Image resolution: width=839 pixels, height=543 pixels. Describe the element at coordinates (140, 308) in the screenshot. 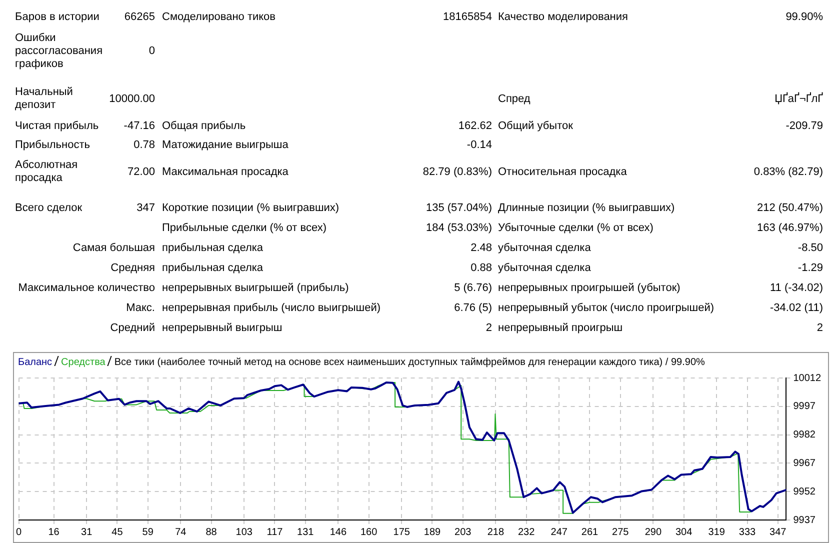

I see `text: Макс.` at that location.